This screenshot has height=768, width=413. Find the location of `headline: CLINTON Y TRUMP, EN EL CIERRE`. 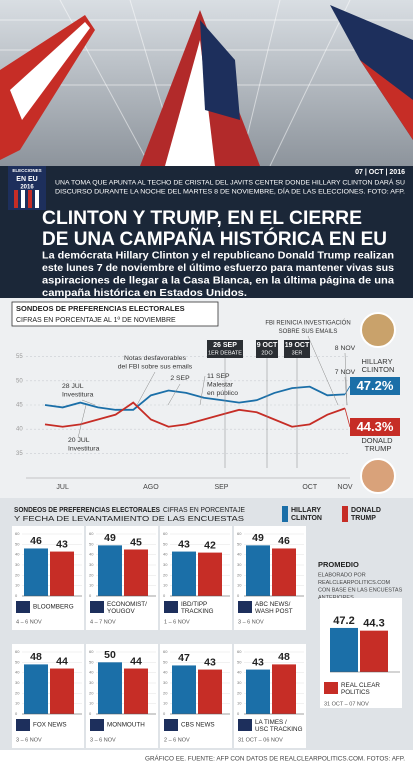

headline: CLINTON Y TRUMP, EN EL CIERRE is located at coordinates (202, 218).